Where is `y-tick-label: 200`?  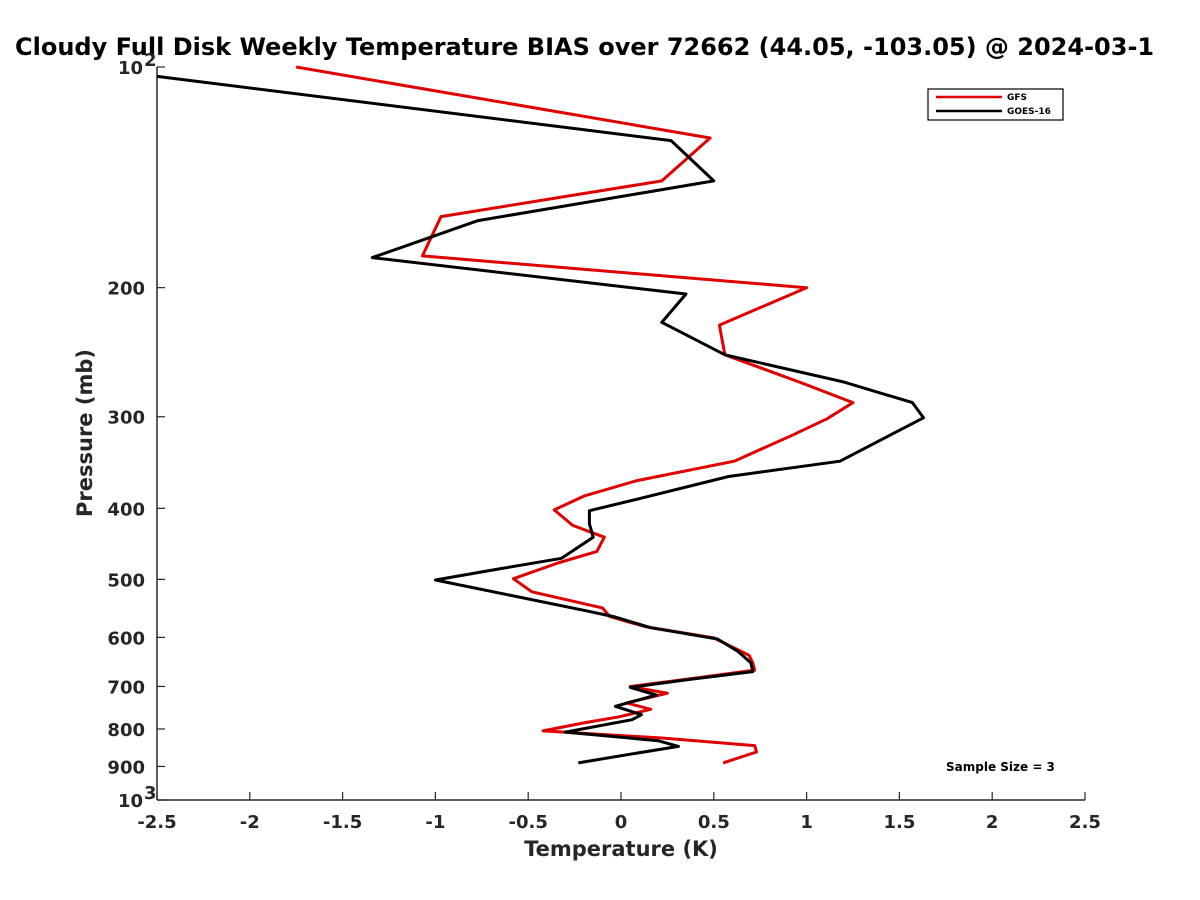
y-tick-label: 200 is located at coordinates (126, 289).